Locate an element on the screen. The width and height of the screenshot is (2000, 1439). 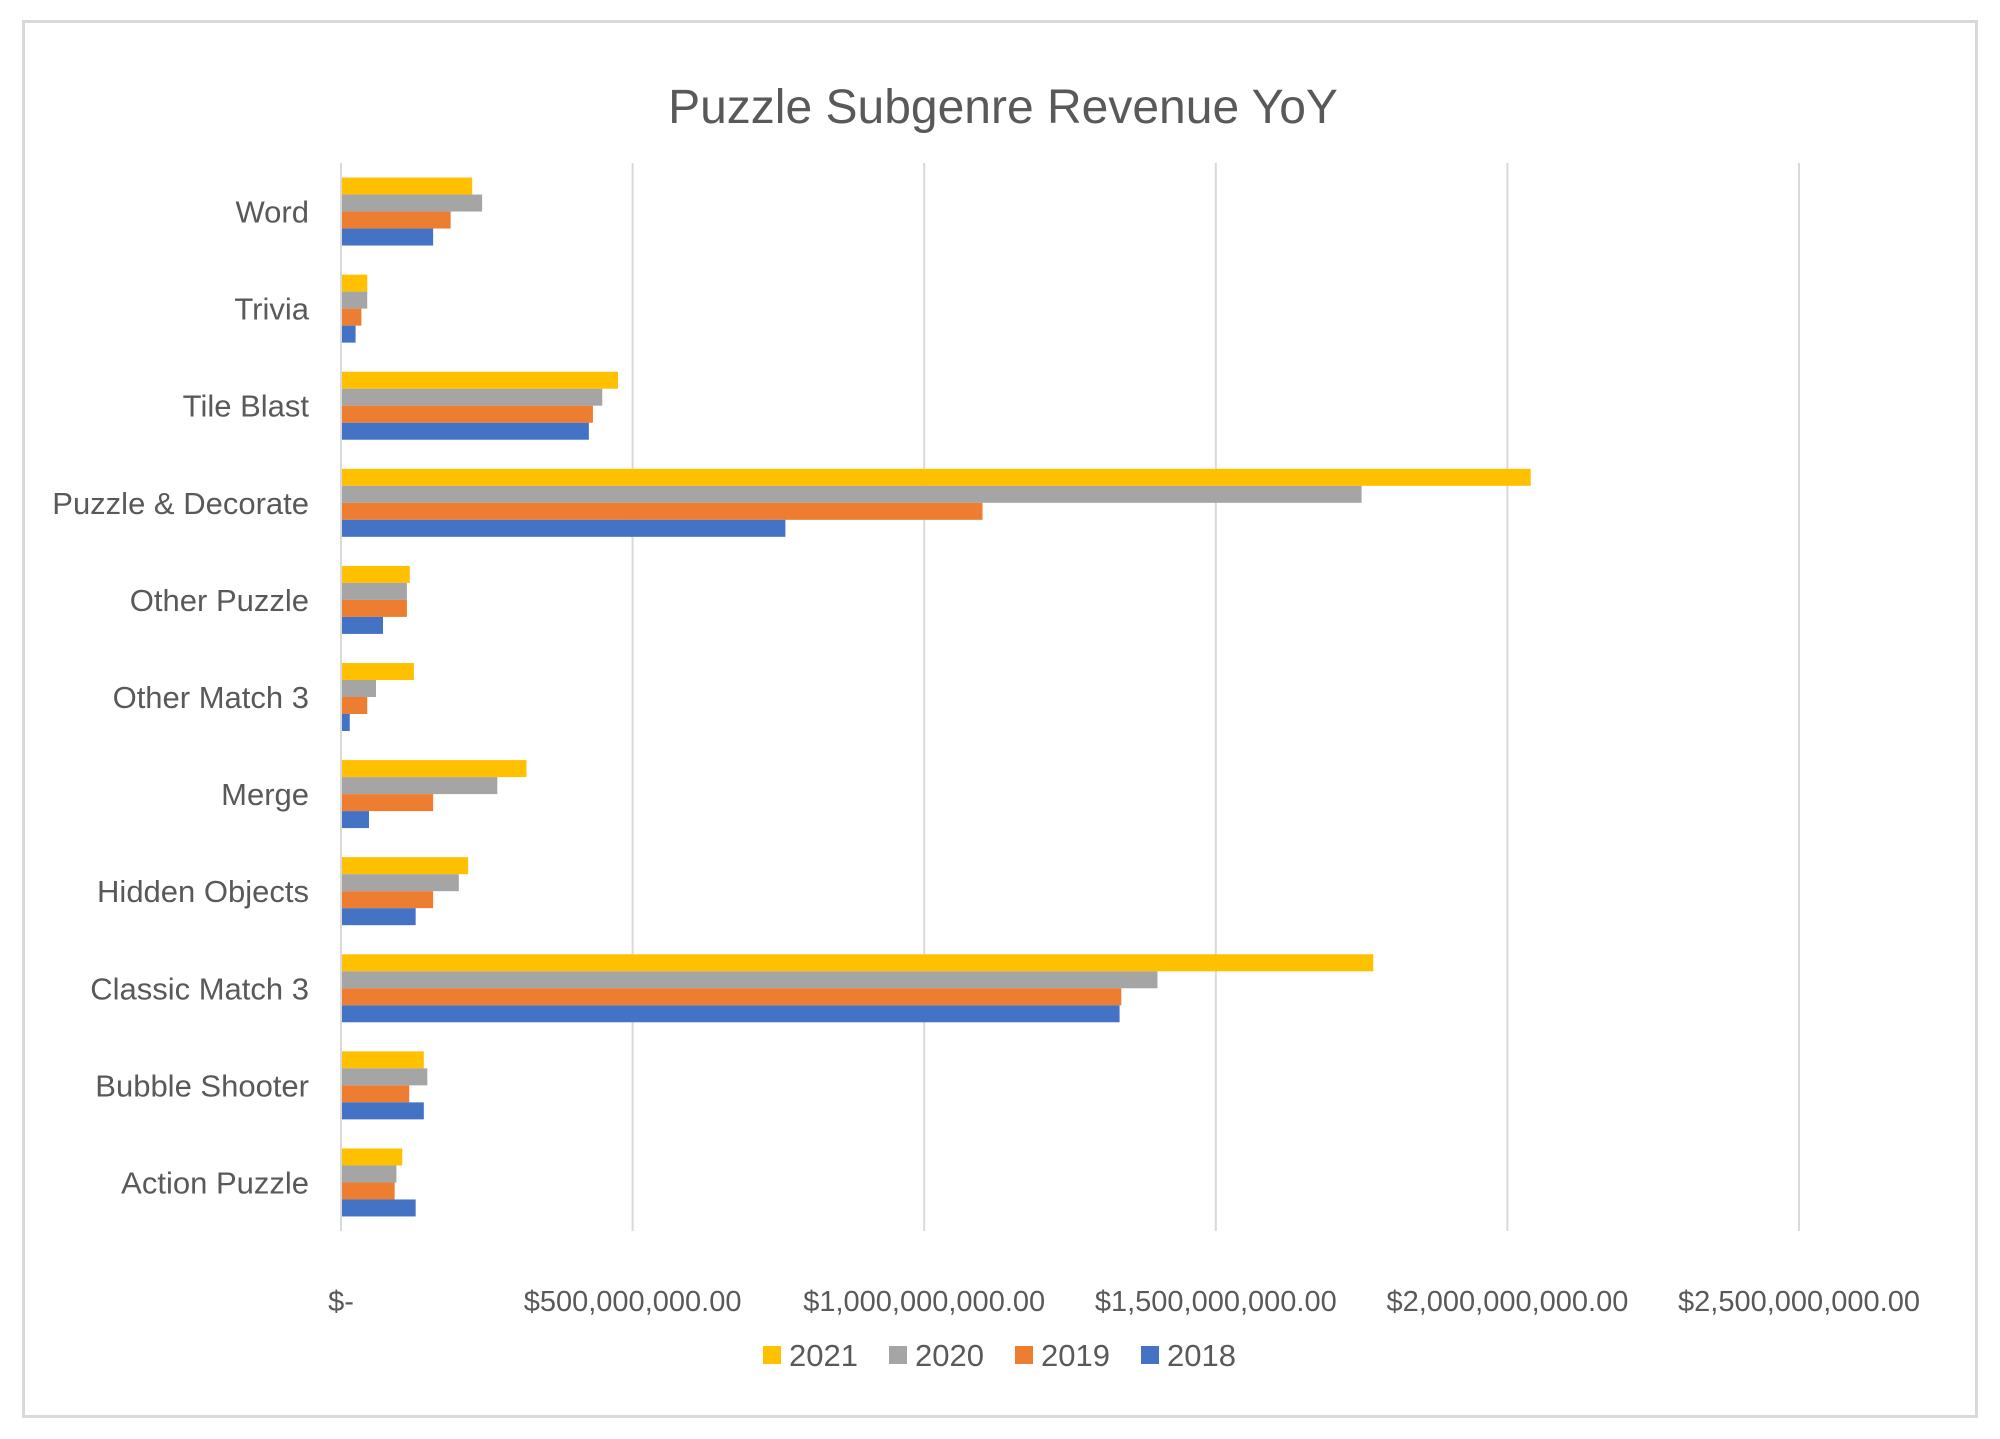
legend-label: 2019 is located at coordinates (1075, 1355).